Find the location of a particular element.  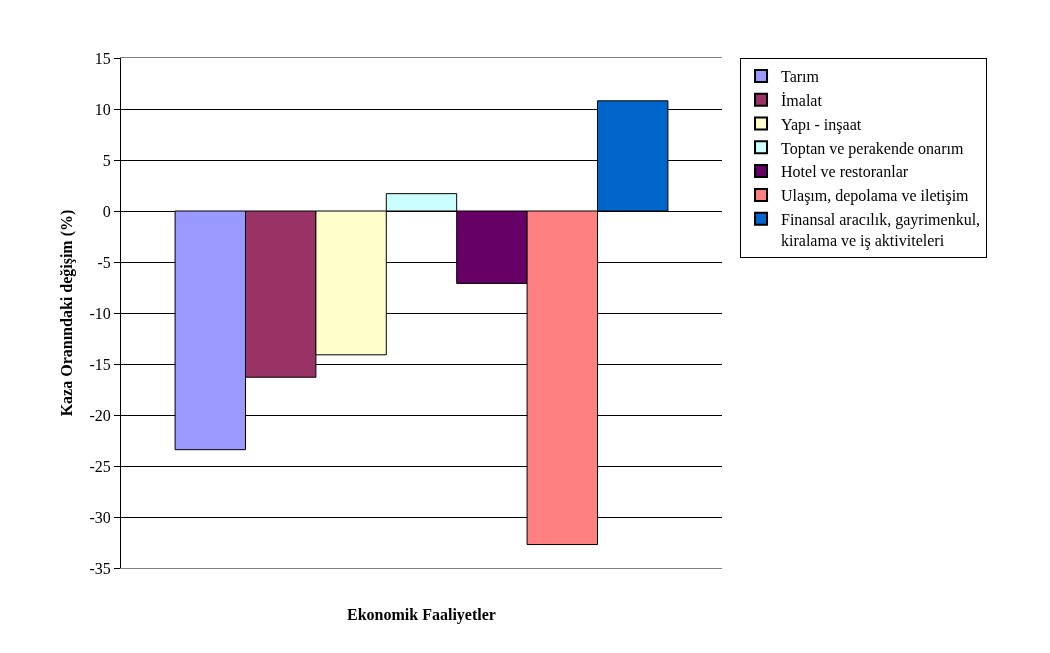

y-tick-label: -15 is located at coordinates (100, 364).